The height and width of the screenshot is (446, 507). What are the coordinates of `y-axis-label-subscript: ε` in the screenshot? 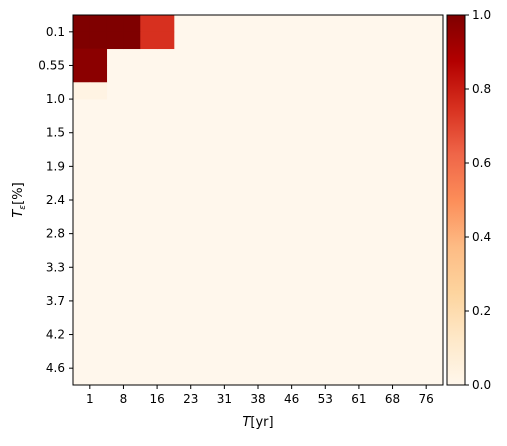 It's located at (23, 207).